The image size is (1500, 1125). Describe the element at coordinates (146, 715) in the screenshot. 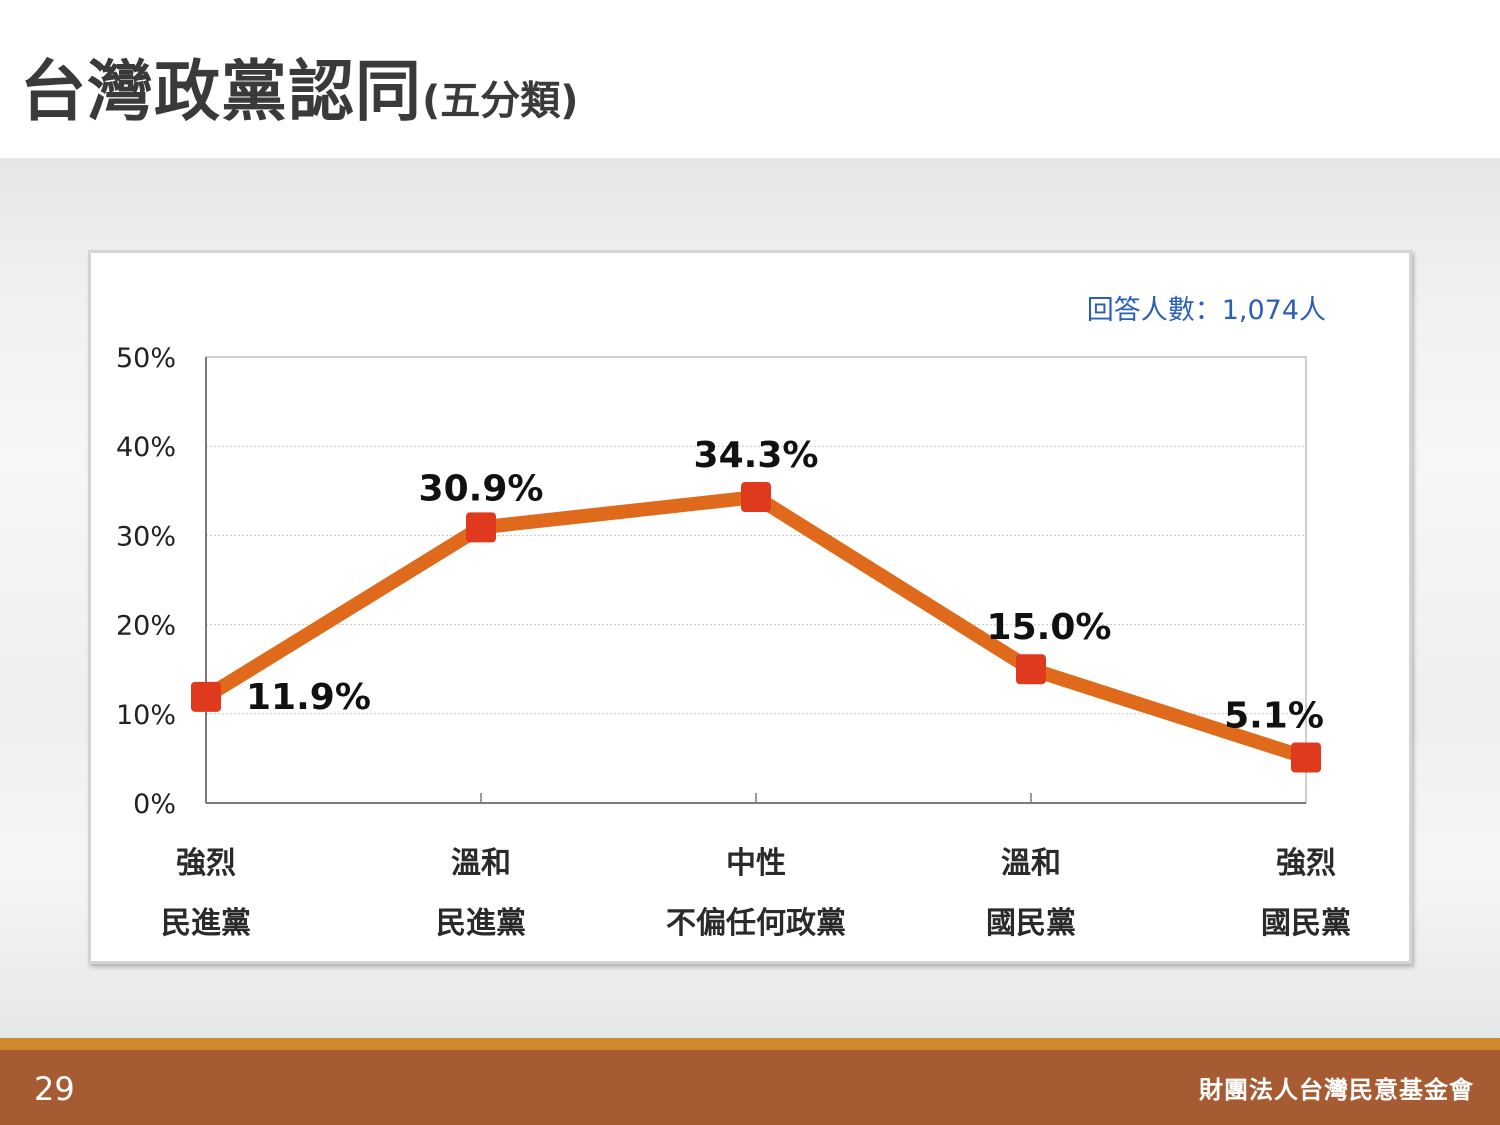

I see `y-tick-label: 10%` at that location.